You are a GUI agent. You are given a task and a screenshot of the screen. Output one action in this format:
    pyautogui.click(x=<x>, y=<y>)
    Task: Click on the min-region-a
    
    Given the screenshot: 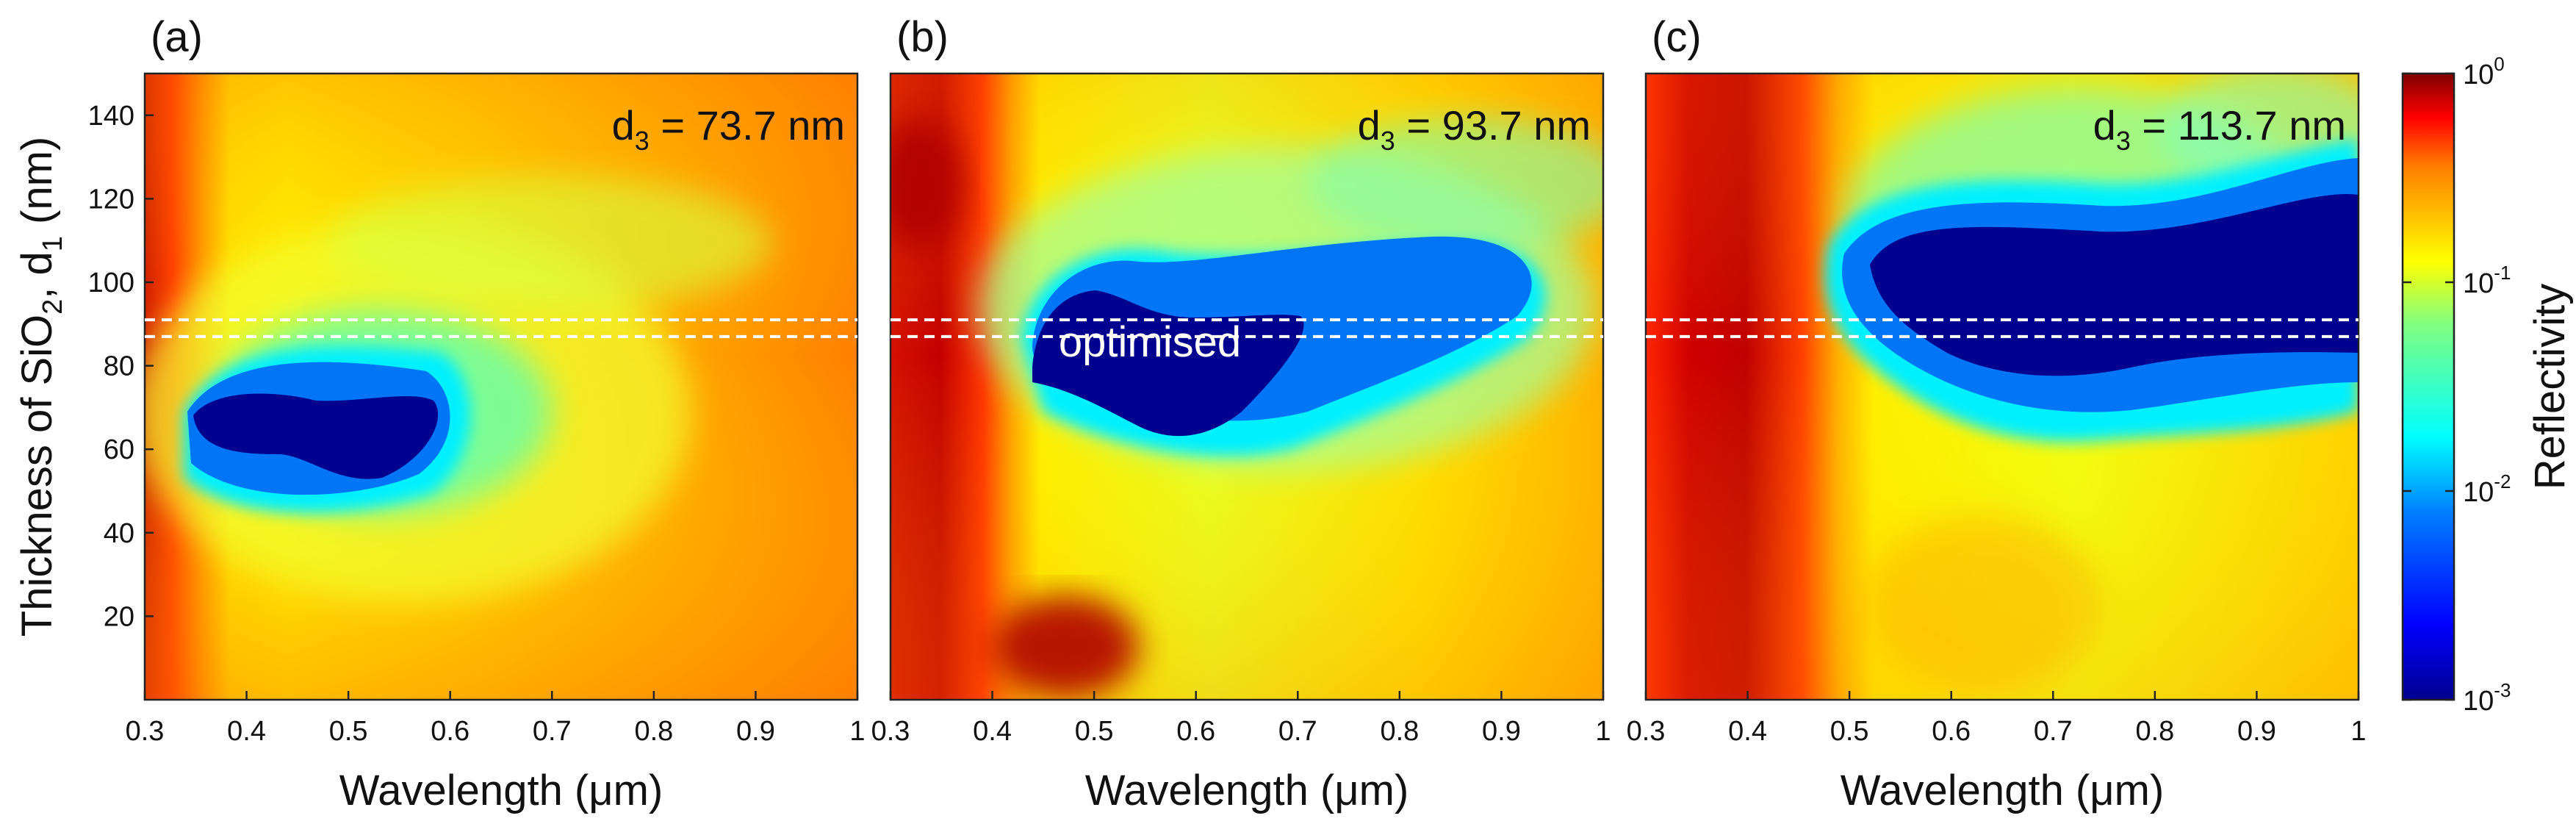 What is the action you would take?
    pyautogui.click(x=316, y=436)
    